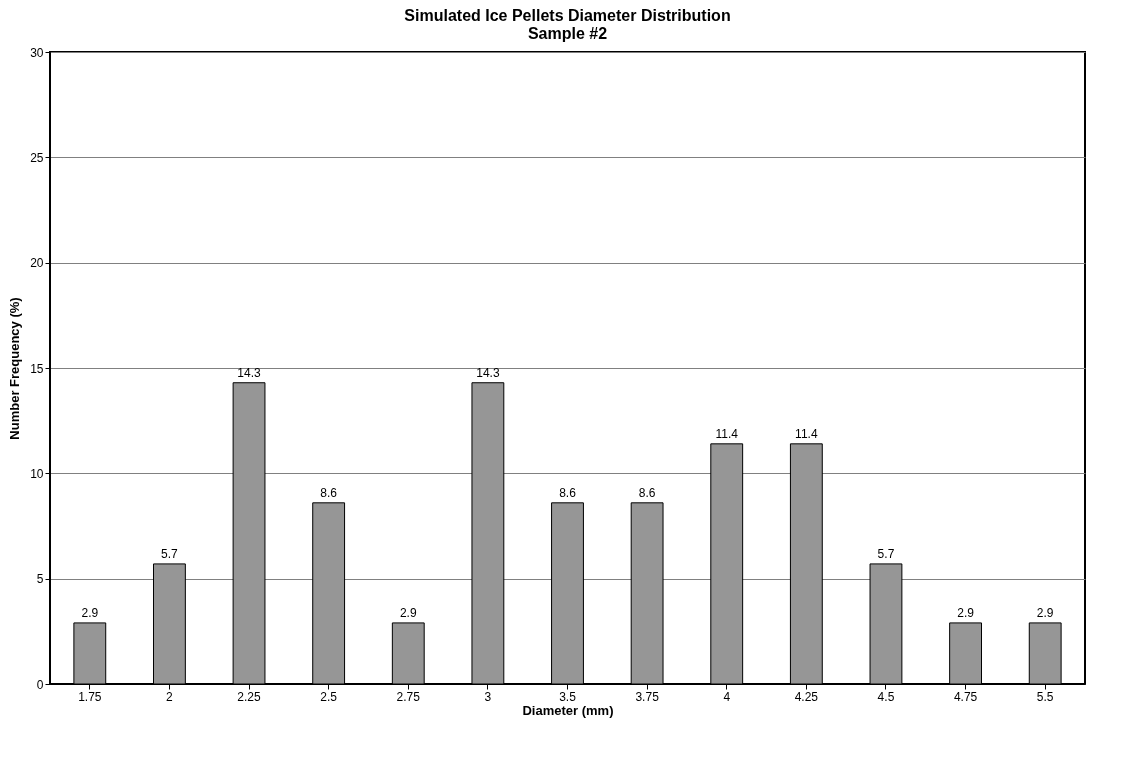 Image resolution: width=1125 pixels, height=757 pixels. Describe the element at coordinates (568, 696) in the screenshot. I see `x-tick-label: 3.5` at that location.